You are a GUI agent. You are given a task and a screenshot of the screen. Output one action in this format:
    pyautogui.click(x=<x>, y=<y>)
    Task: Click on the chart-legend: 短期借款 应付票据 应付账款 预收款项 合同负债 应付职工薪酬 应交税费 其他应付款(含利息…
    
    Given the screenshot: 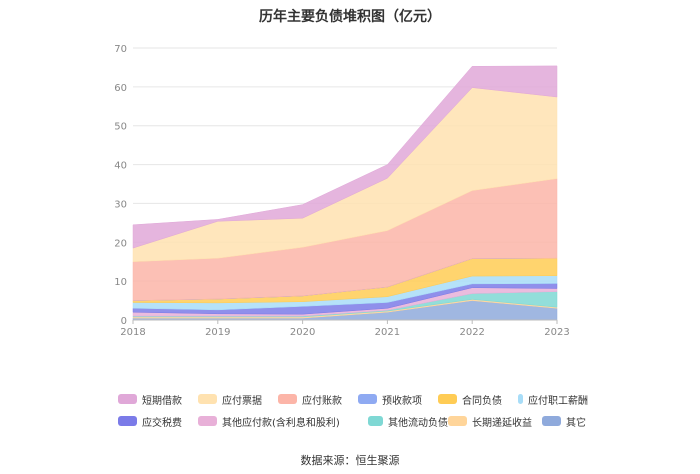 What is the action you would take?
    pyautogui.click(x=353, y=410)
    